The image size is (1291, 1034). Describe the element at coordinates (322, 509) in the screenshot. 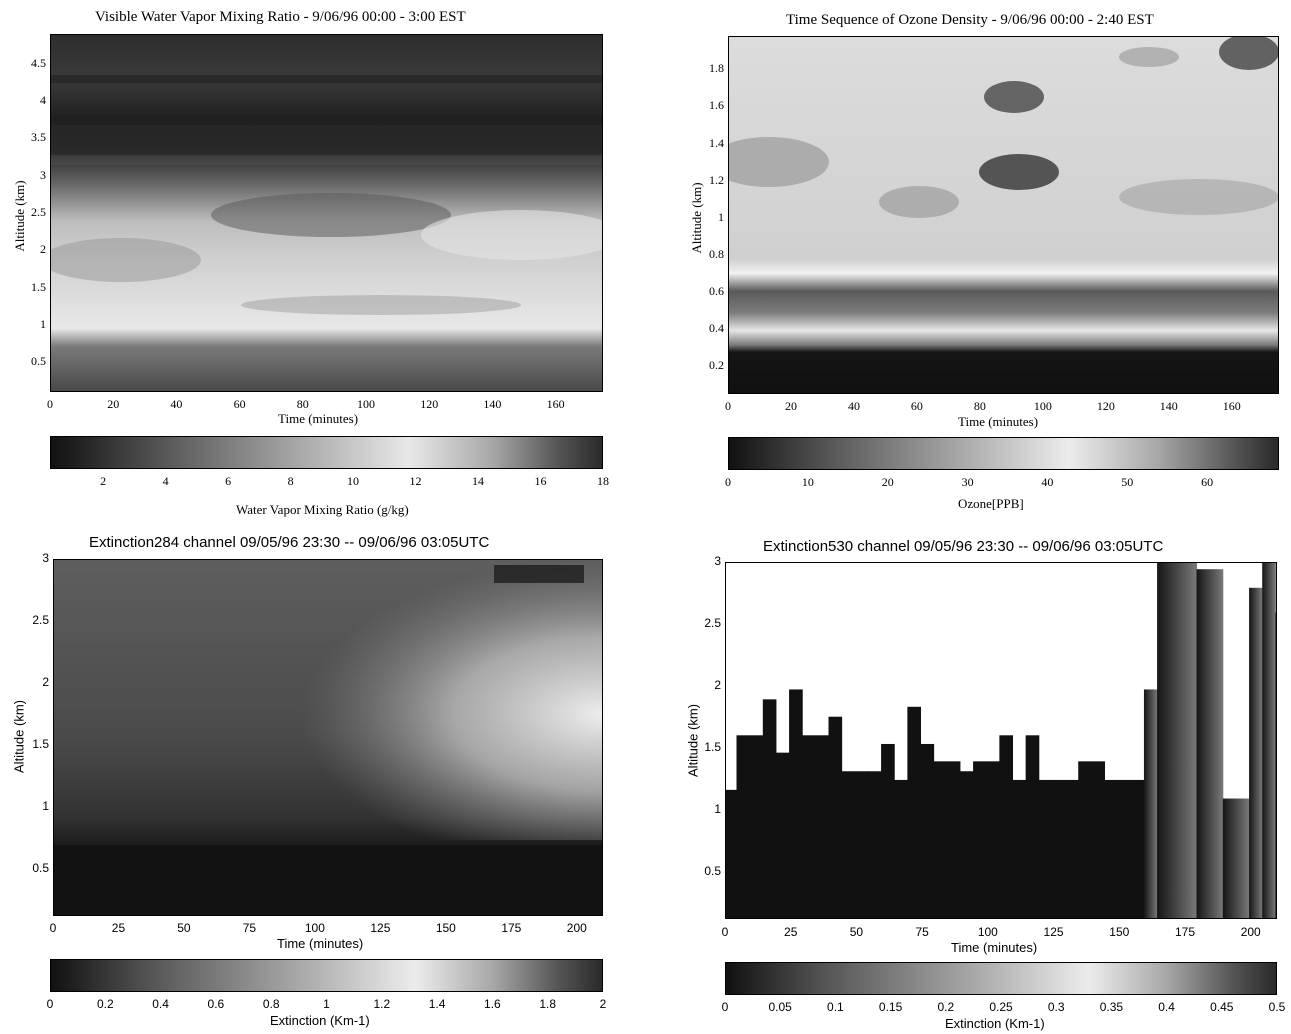

I see `colorbar-label: Water Vapor Mixing Ratio (g/kg)` at that location.